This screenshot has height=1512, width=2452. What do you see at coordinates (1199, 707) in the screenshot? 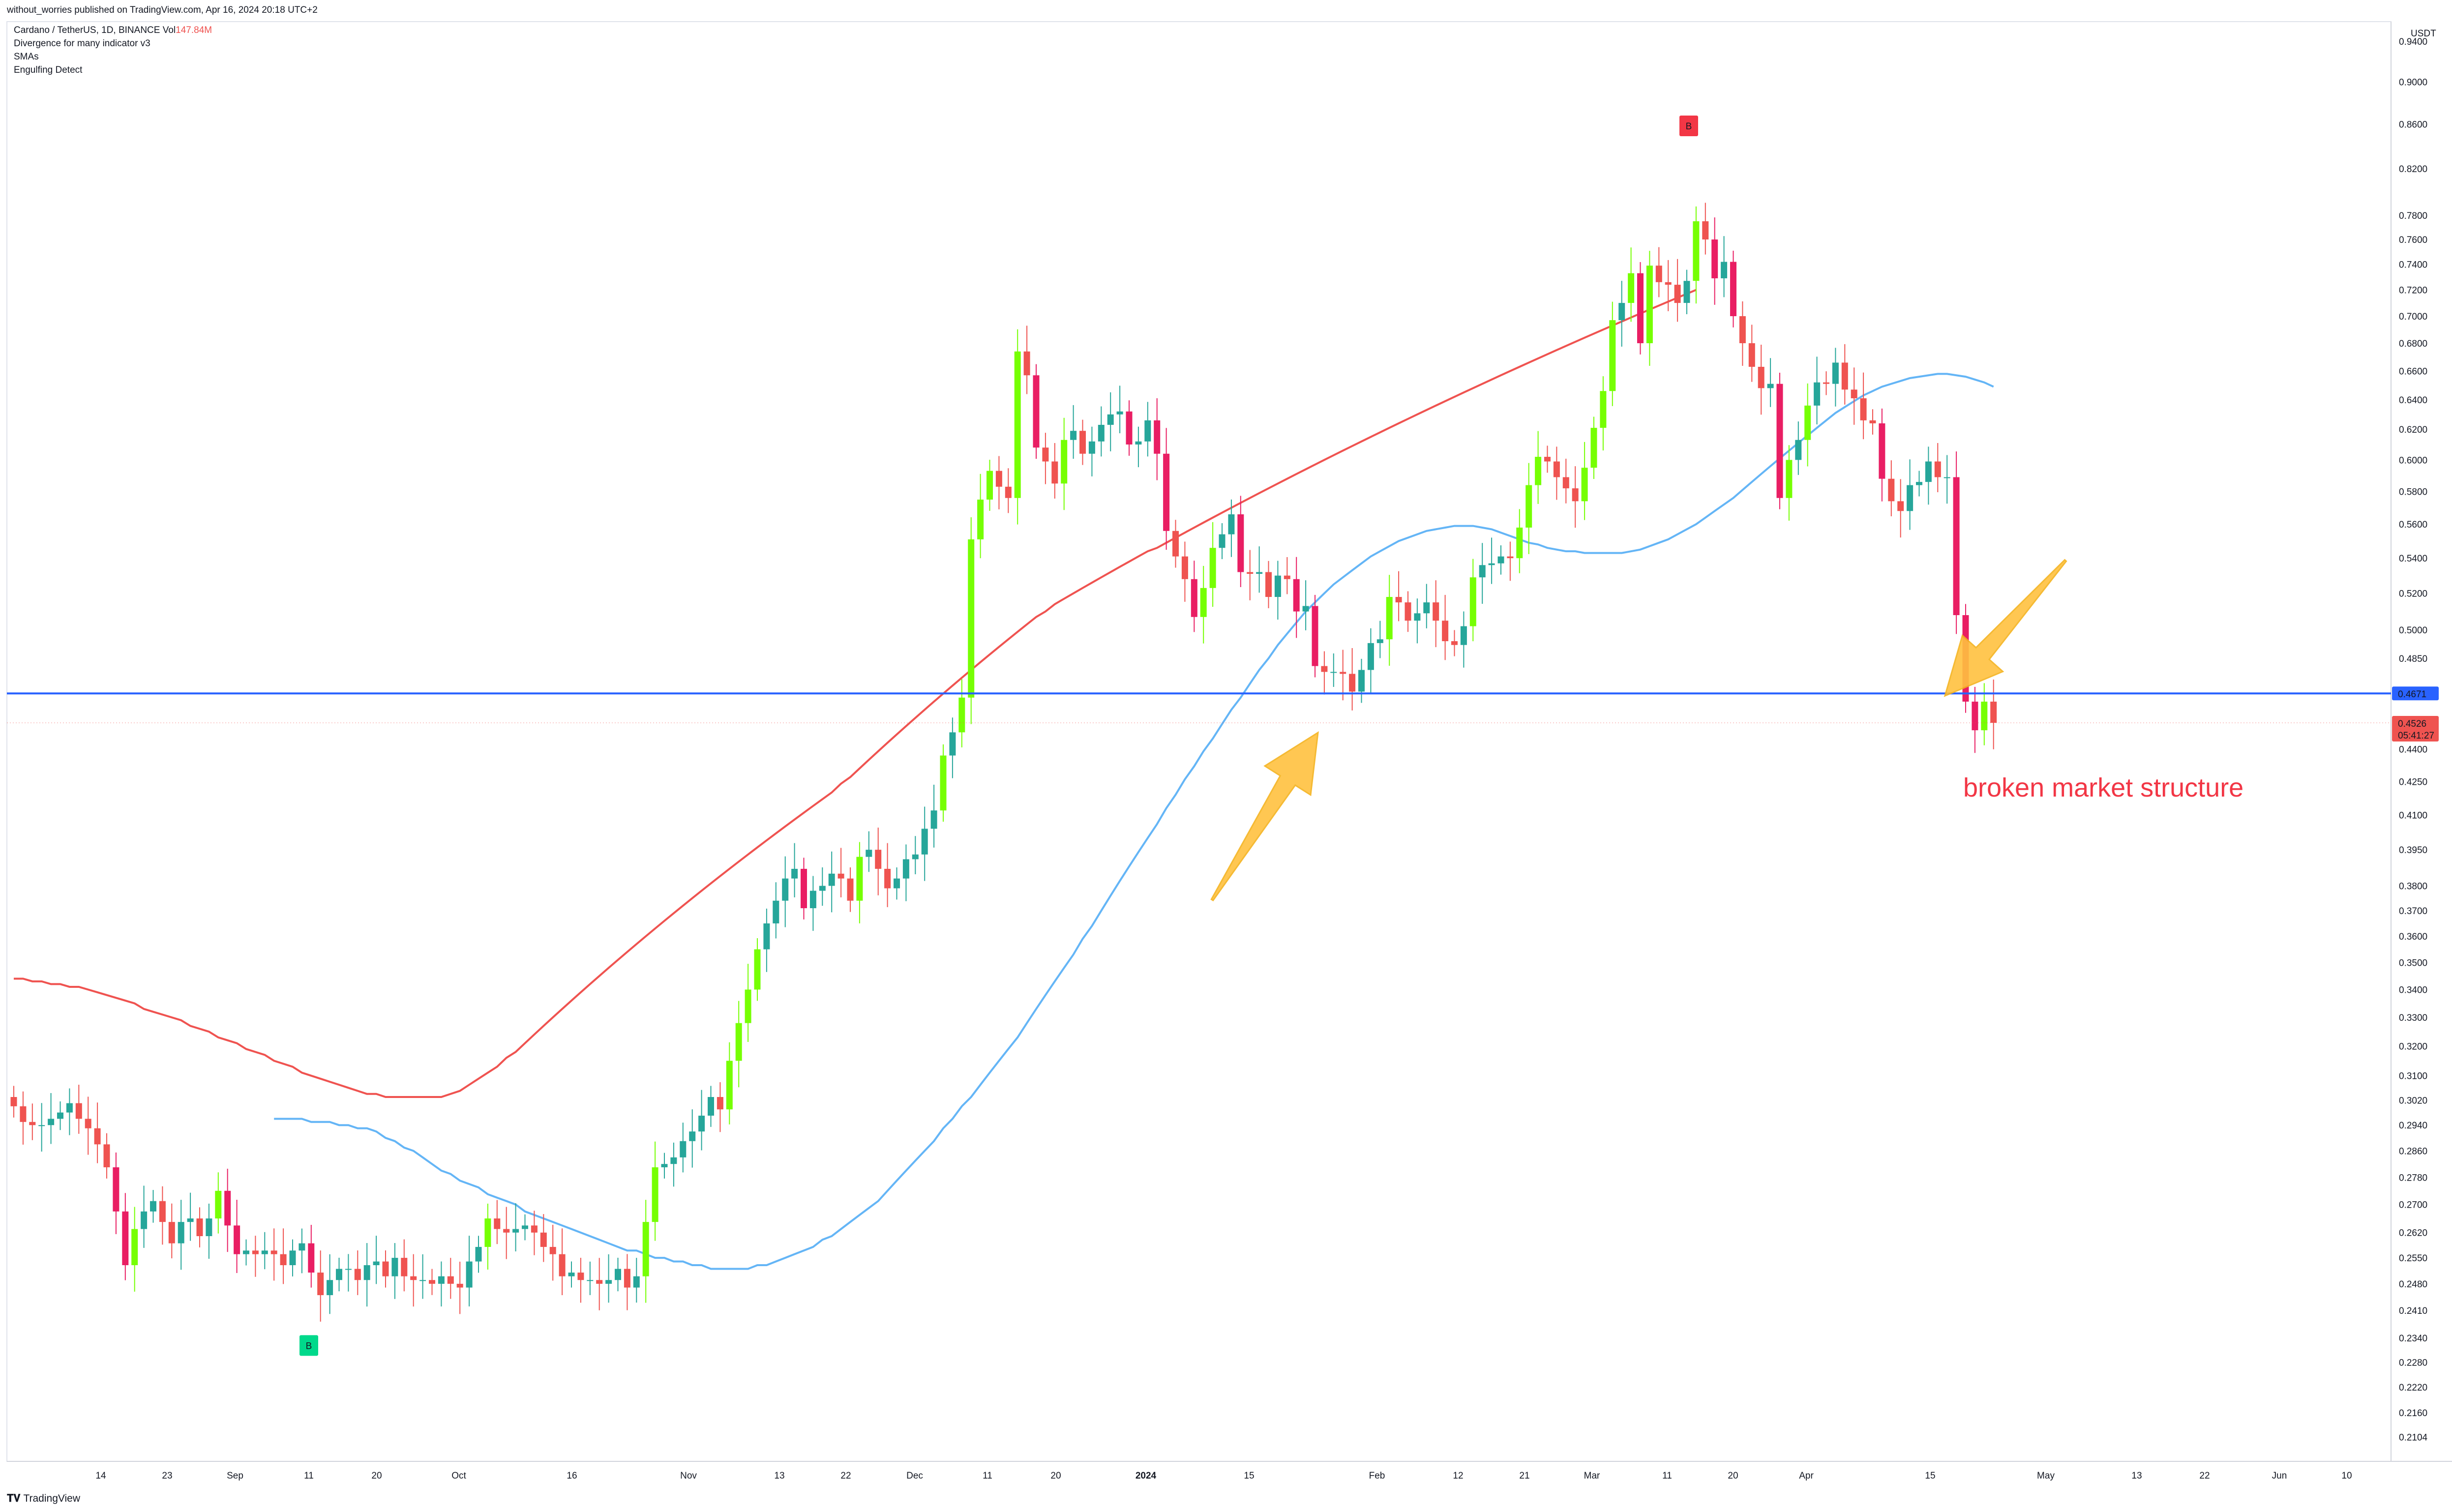
I see `price-lines-layer` at bounding box center [1199, 707].